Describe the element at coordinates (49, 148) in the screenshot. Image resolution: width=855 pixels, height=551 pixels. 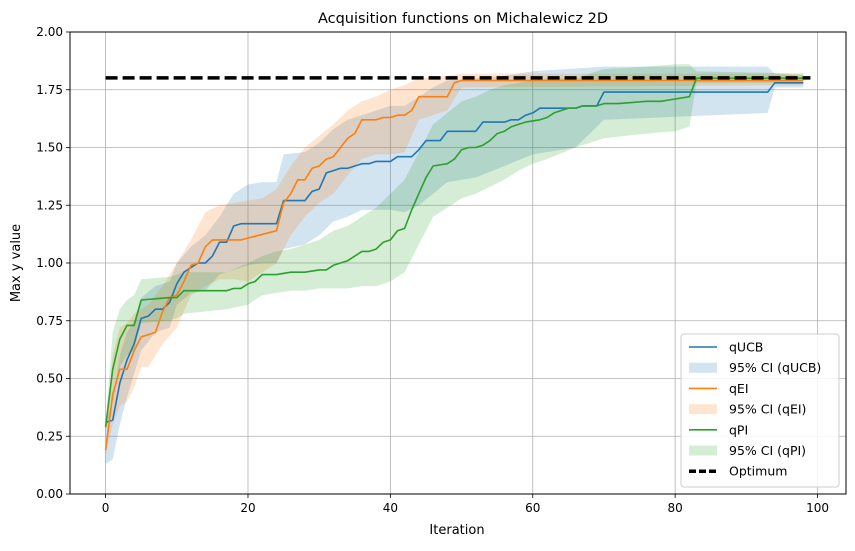
I see `y-tick-label: 1.50` at that location.